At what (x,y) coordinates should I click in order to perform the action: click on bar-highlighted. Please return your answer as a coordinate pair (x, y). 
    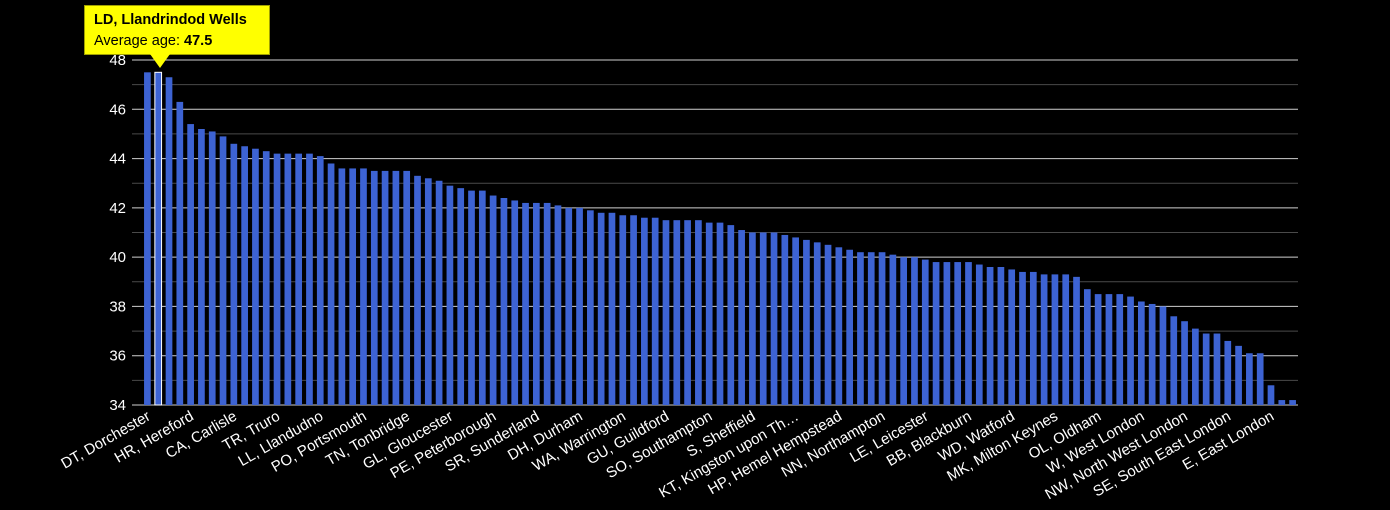
    Looking at the image, I should click on (158, 238).